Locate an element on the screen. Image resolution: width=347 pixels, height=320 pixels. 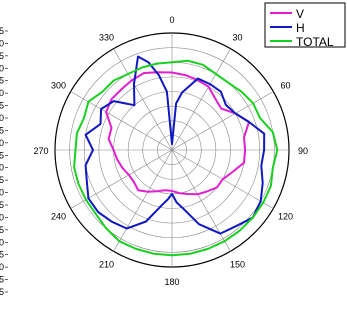
angle-tick-label: 0 is located at coordinates (171, 20).